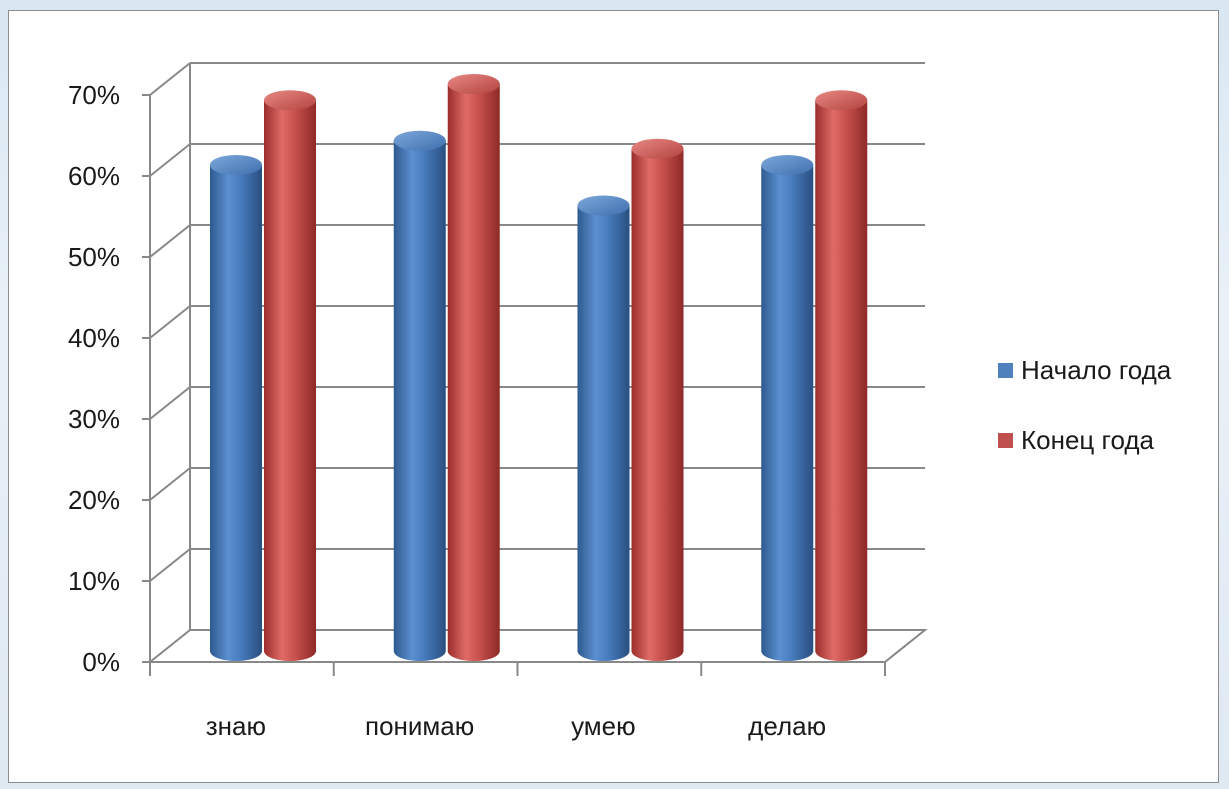 Image resolution: width=1229 pixels, height=789 pixels. I want to click on legend-swatch-red, so click(1005, 440).